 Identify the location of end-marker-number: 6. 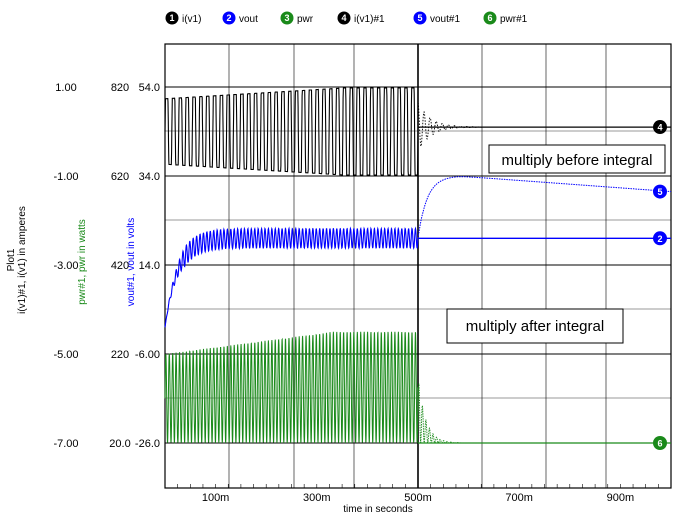
(659, 444).